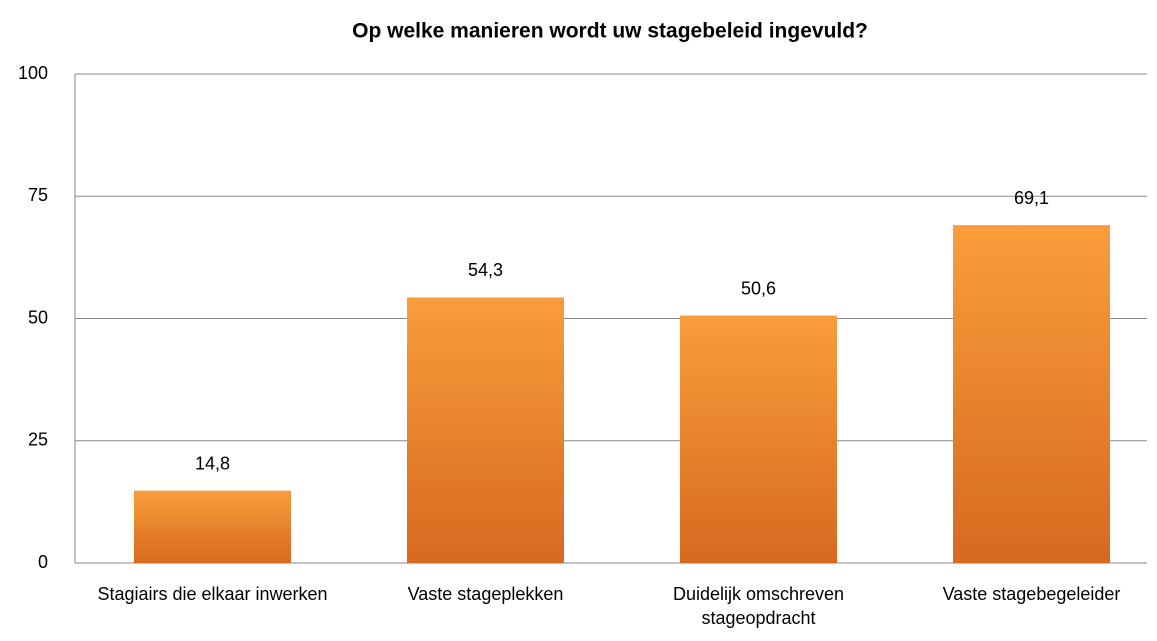  I want to click on x-tick-label: Duidelijk omschreven stageopdracht, so click(758, 606).